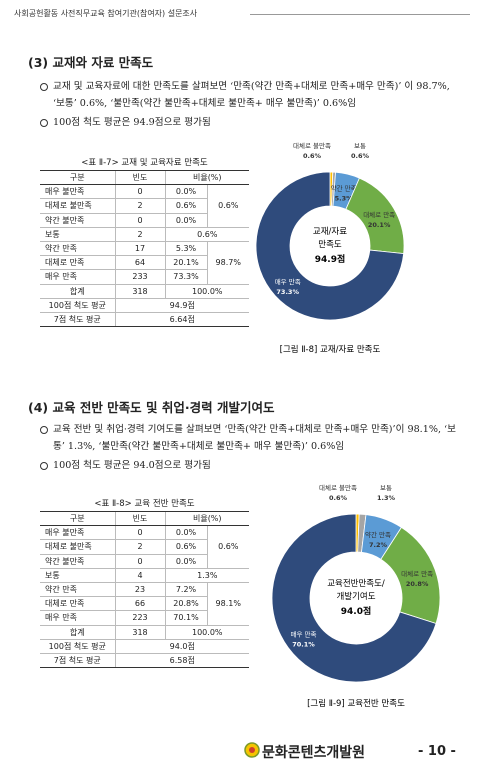 The image size is (485, 770). Describe the element at coordinates (182, 646) in the screenshot. I see `table-cell: 94.0점` at that location.